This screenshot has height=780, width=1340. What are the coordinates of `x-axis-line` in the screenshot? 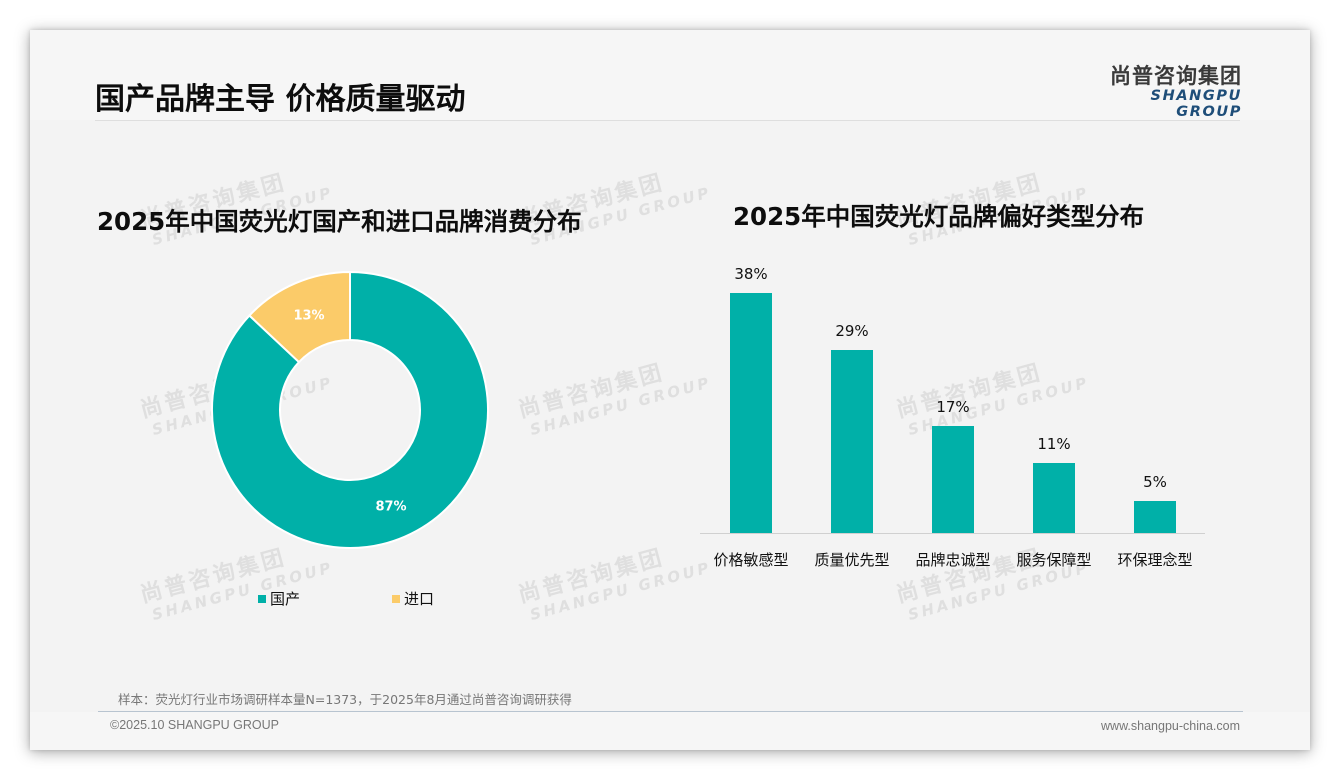 It's located at (952, 533).